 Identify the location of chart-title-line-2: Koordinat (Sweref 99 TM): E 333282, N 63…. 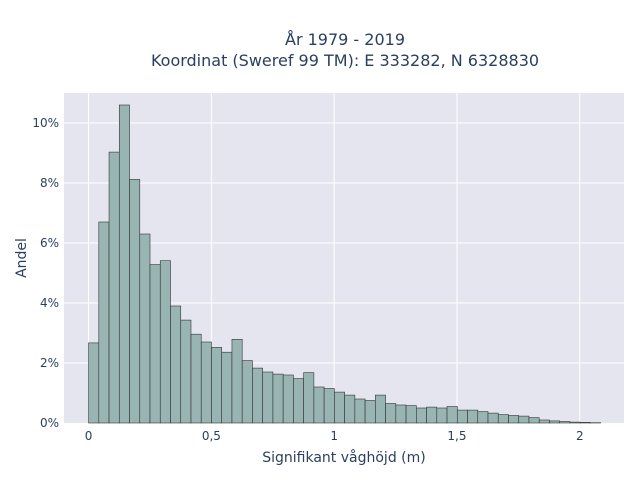
(345, 60).